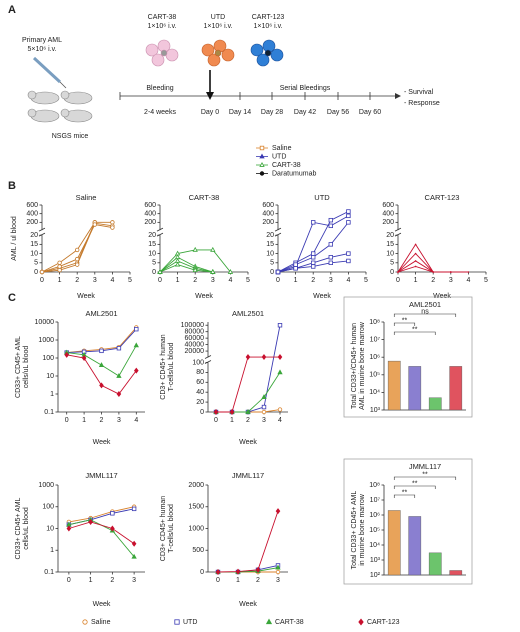 The height and width of the screenshot is (632, 520). I want to click on y-tick-label: 80000, so click(195, 332).